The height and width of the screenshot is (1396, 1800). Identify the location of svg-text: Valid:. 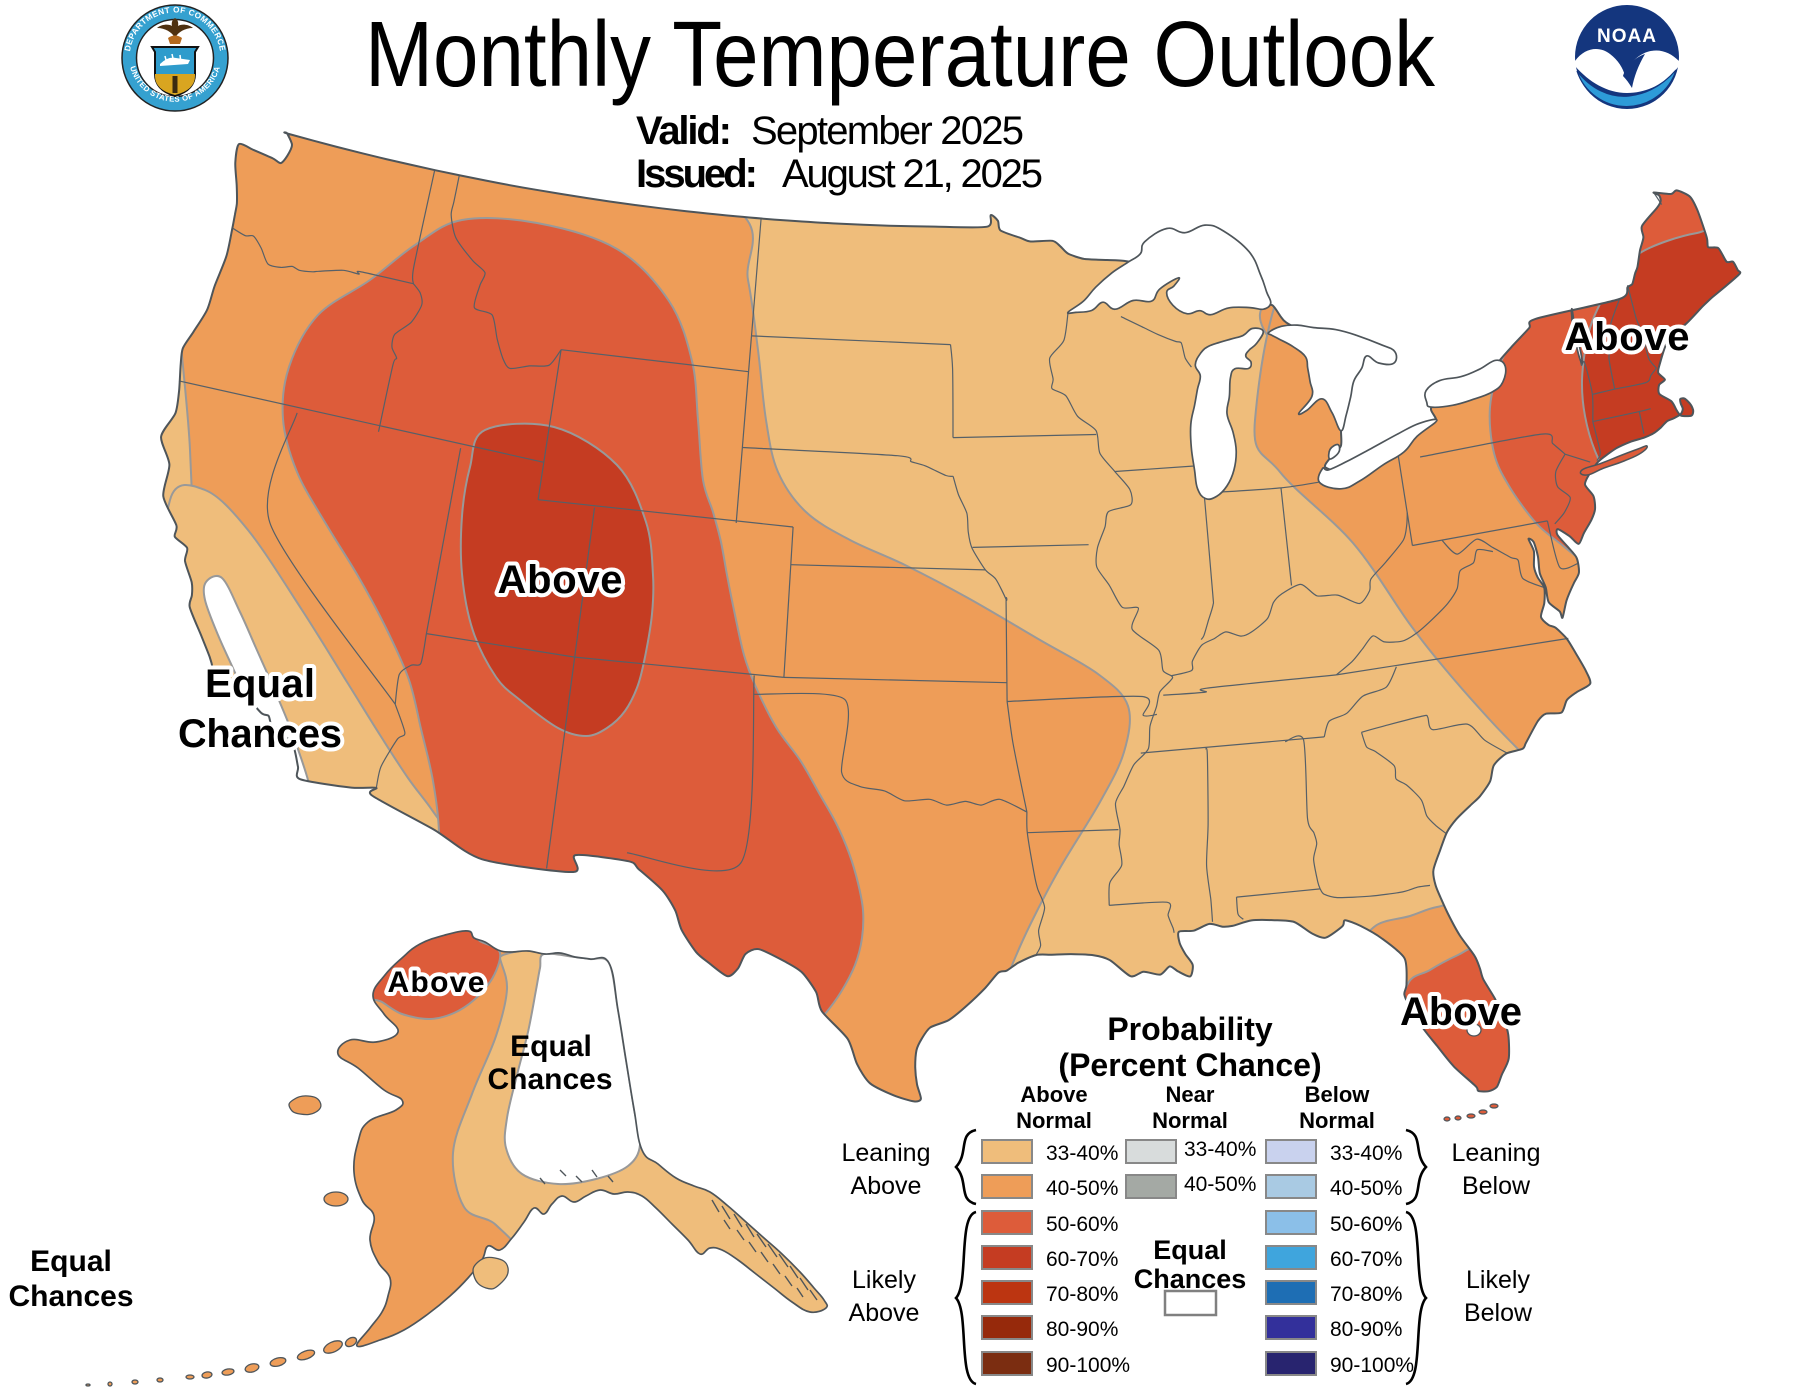
(684, 131).